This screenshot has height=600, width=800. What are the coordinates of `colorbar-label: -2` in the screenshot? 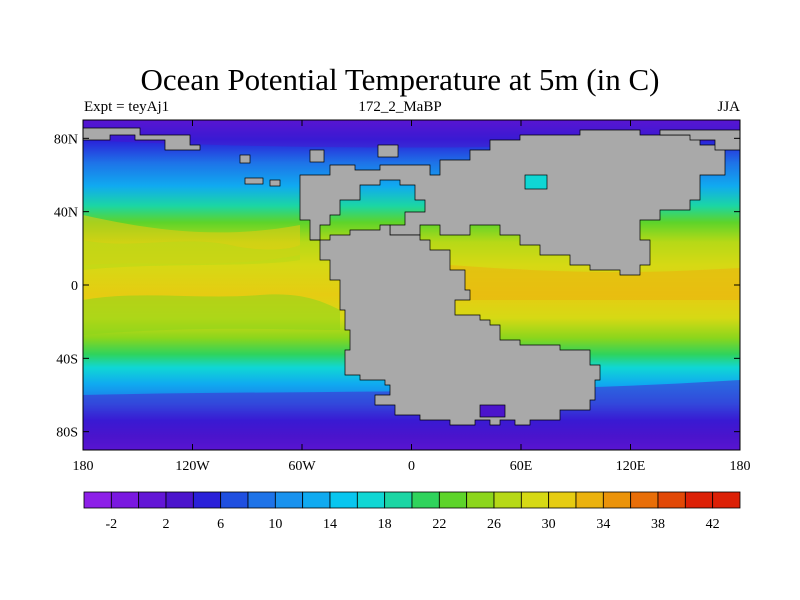 It's located at (111, 524).